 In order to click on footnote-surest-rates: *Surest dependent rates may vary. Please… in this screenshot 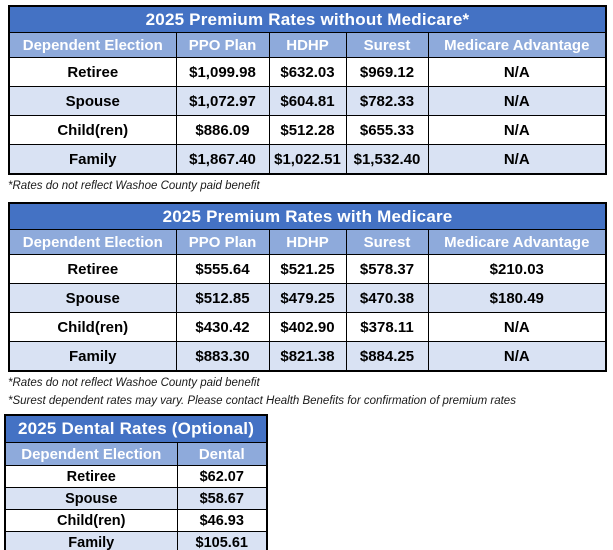, I will do `click(262, 401)`.